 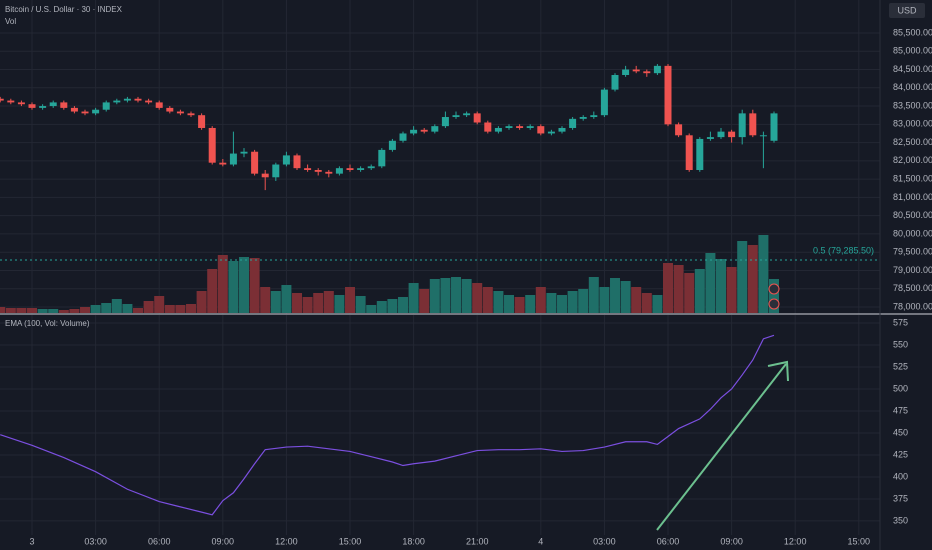 What do you see at coordinates (912, 32) in the screenshot?
I see `y-tick-label: 85,500.00` at bounding box center [912, 32].